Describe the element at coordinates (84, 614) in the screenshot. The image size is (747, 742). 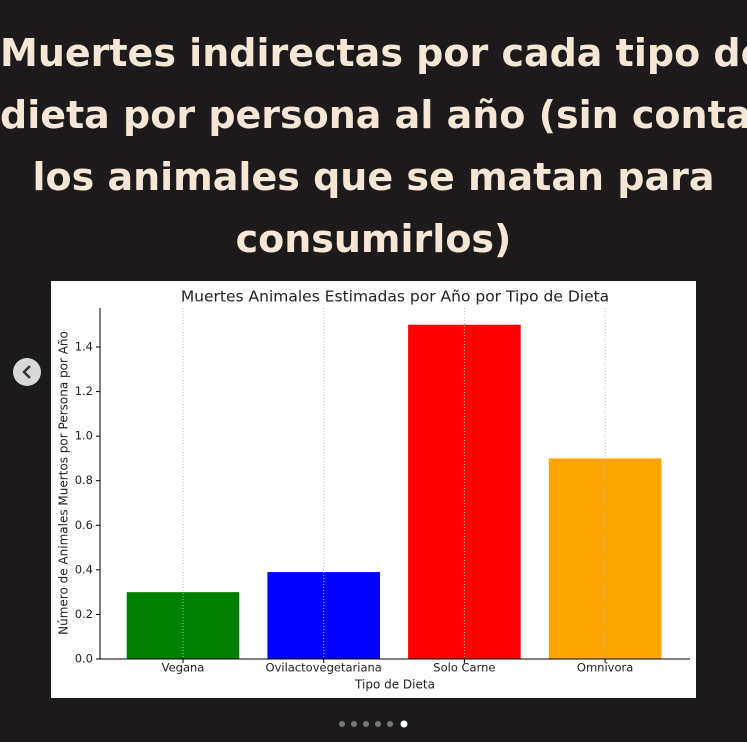
I see `y-tick-label: 0.2` at that location.